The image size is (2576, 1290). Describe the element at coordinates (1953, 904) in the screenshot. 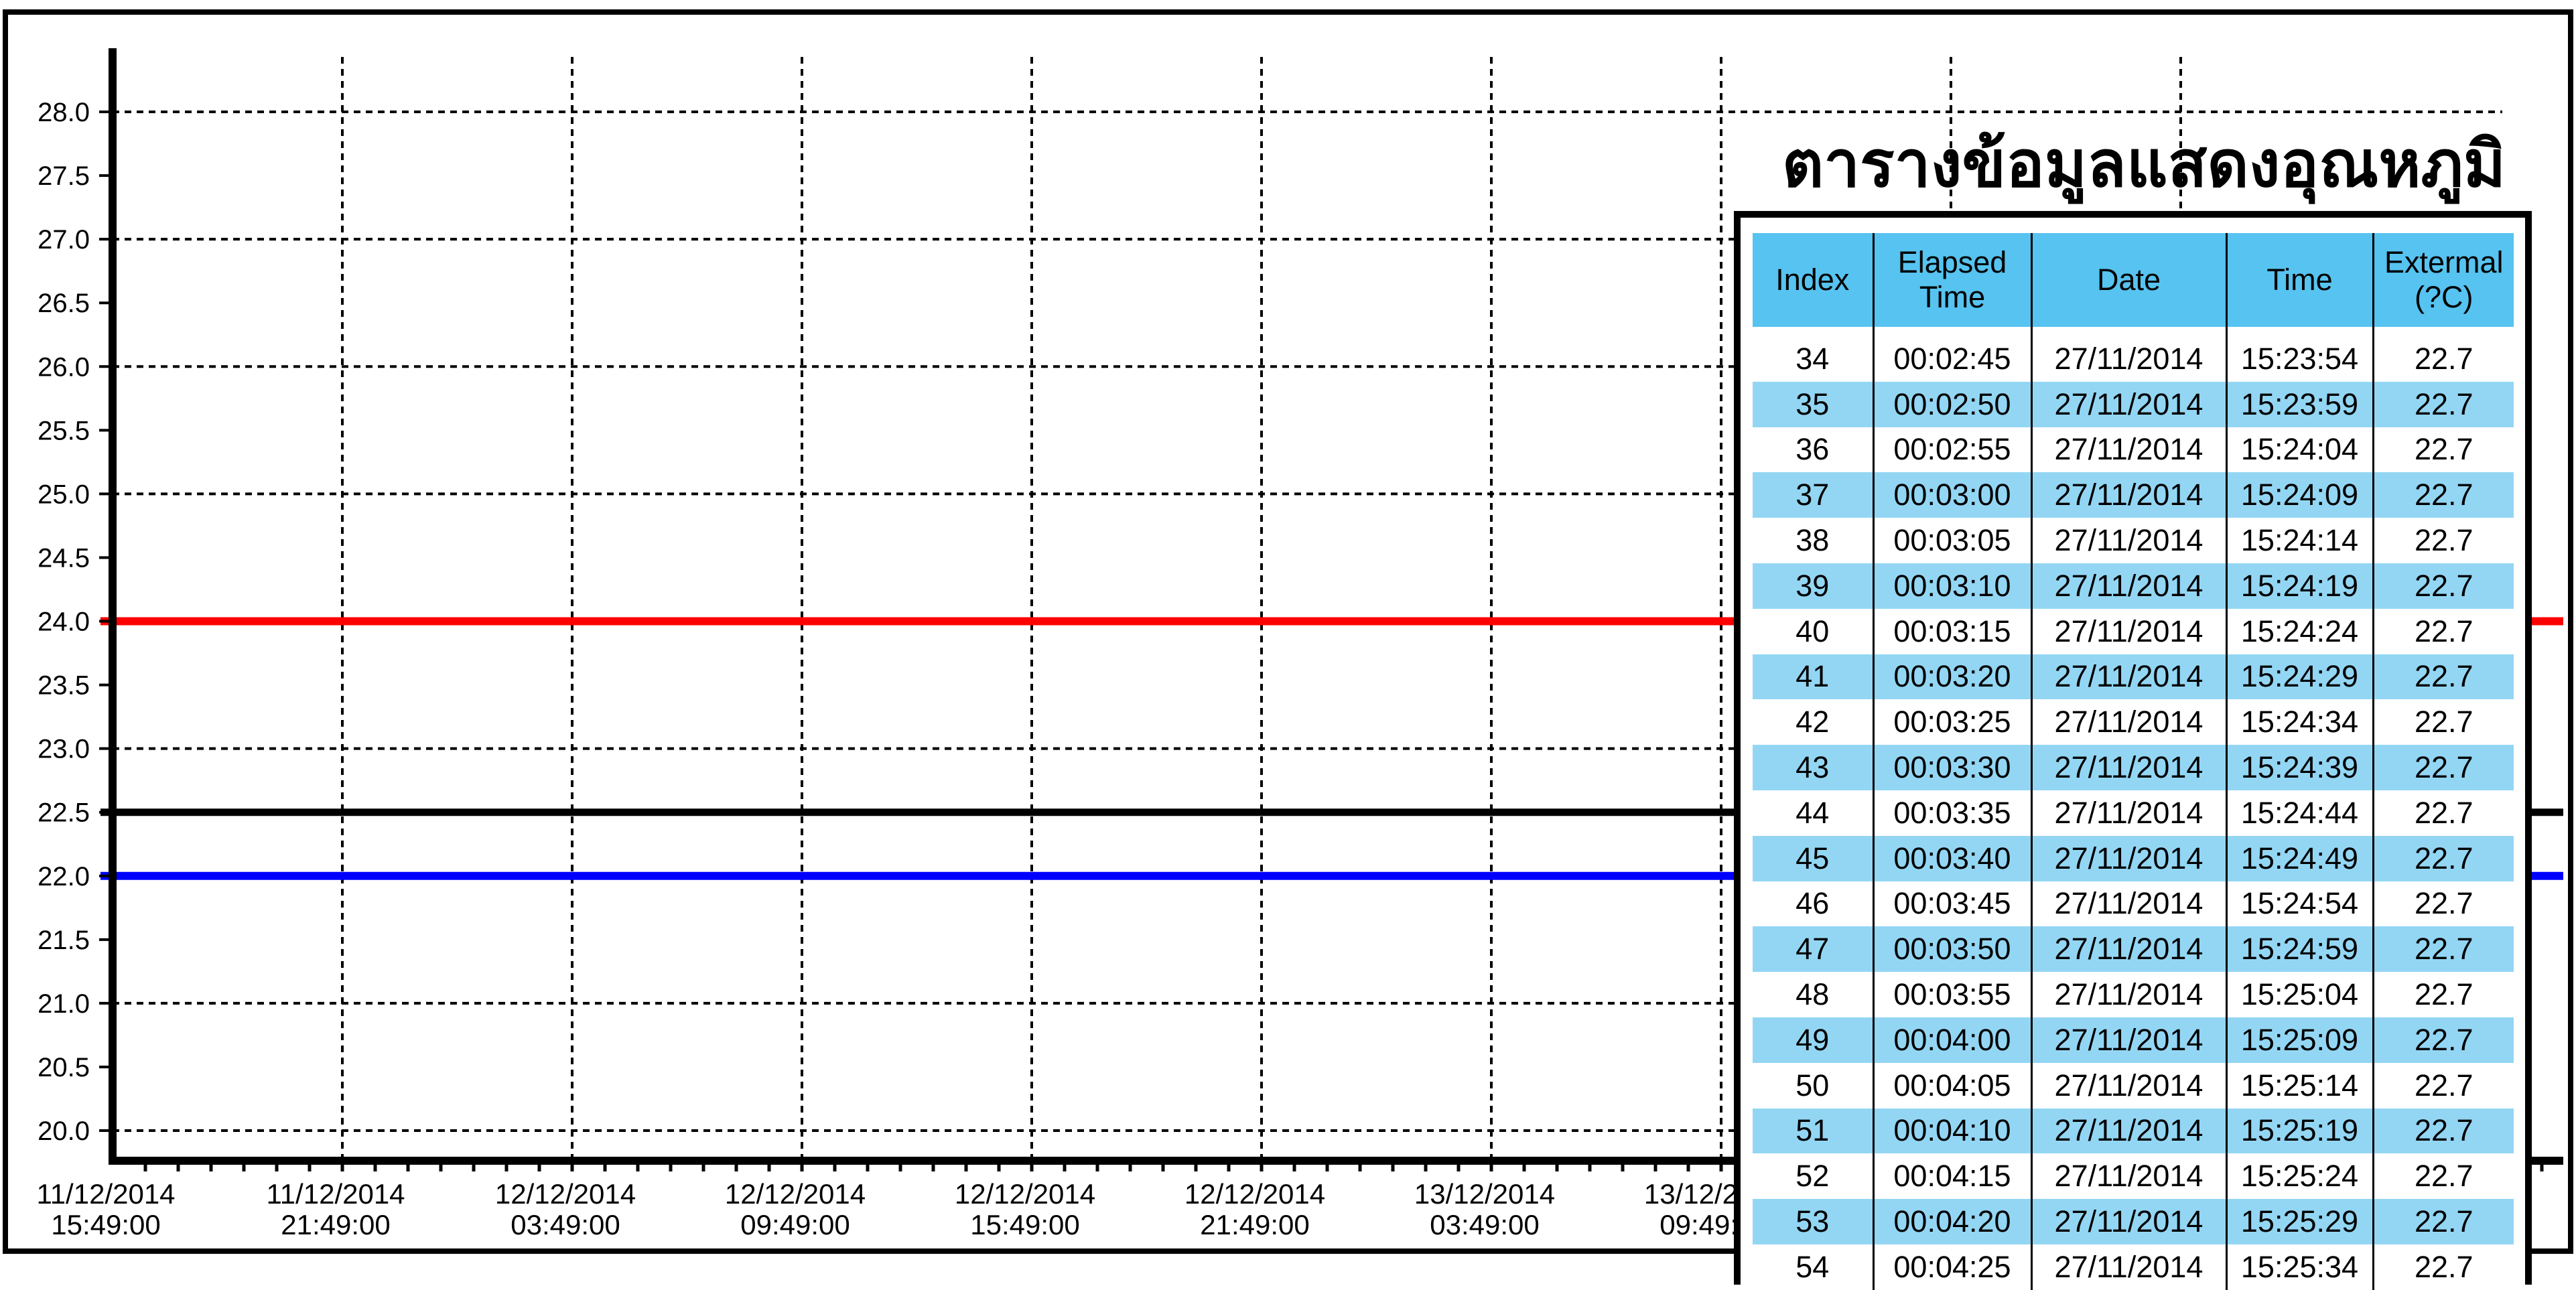

I see `table-cell: 00:03:45` at that location.